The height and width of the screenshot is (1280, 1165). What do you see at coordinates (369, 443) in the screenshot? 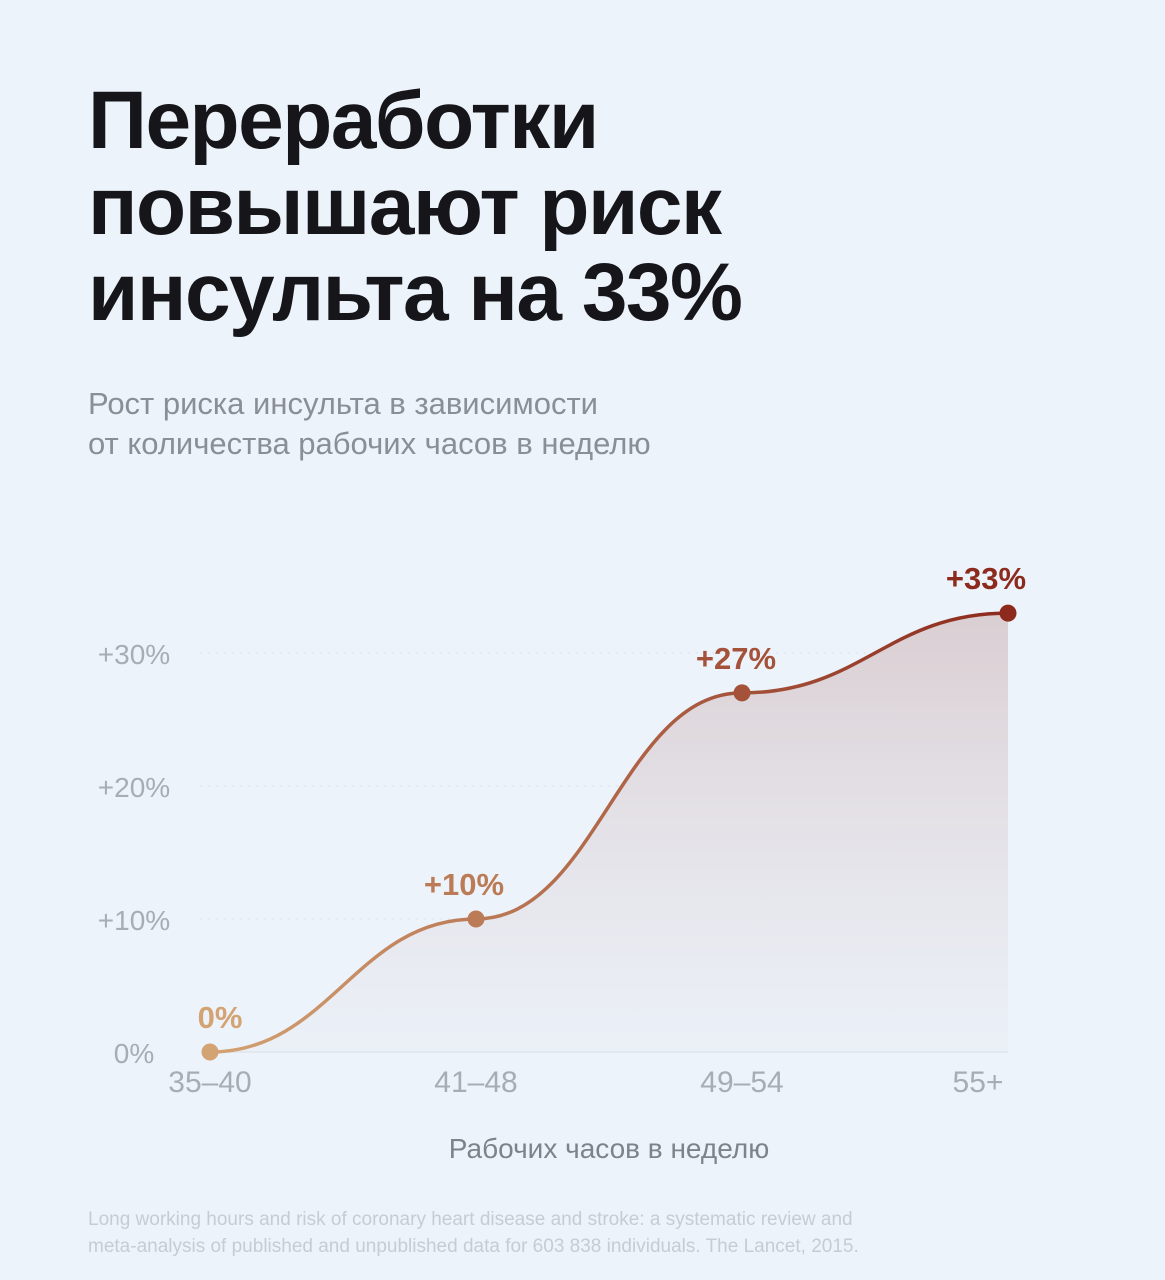
I see `subtitle-line: от количества рабочих часов в неделю` at bounding box center [369, 443].